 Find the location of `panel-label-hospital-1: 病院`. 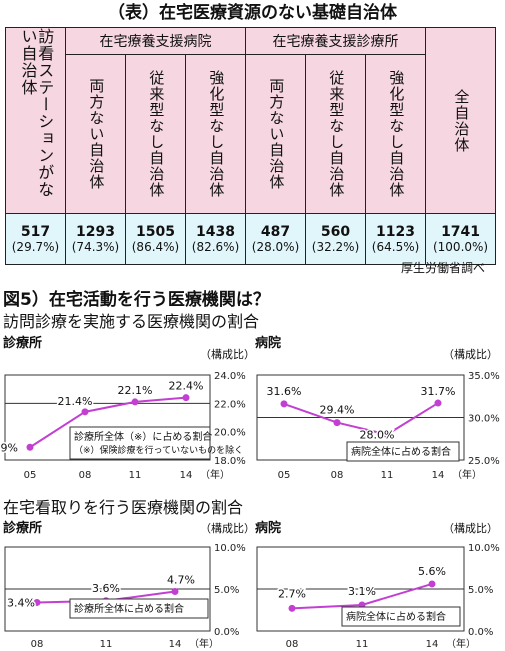

panel-label-hospital-1: 病院 is located at coordinates (268, 343).